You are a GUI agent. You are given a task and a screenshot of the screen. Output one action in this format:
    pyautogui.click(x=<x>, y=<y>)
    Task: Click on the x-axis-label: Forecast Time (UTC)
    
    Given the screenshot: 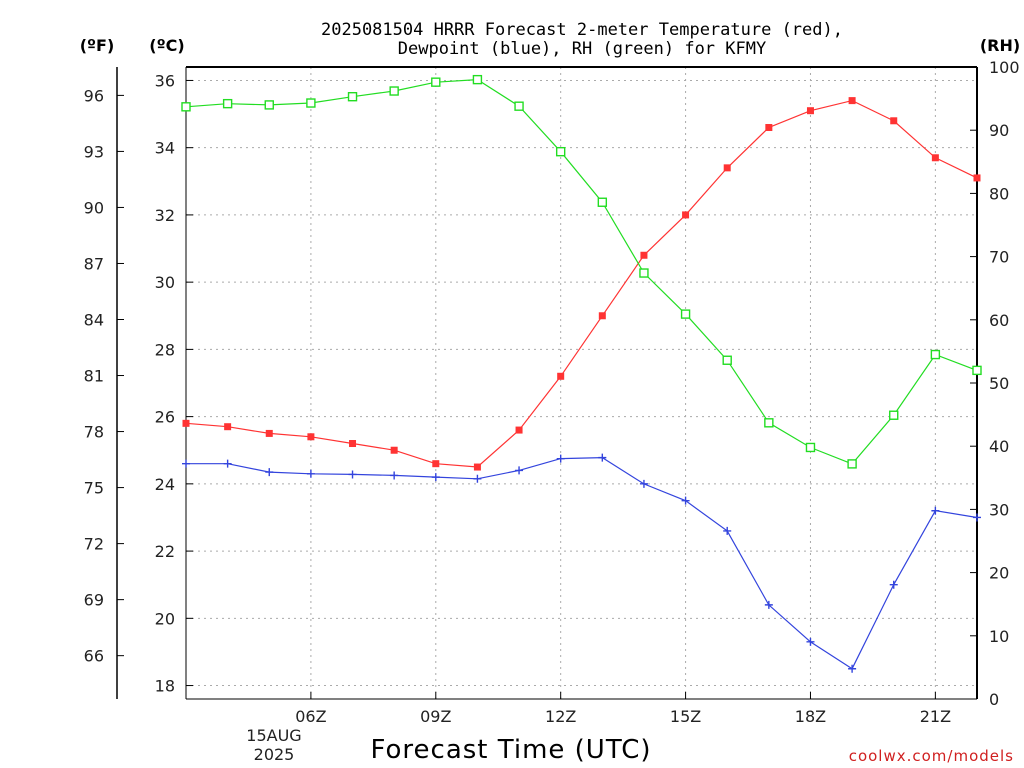 What is the action you would take?
    pyautogui.click(x=510, y=750)
    